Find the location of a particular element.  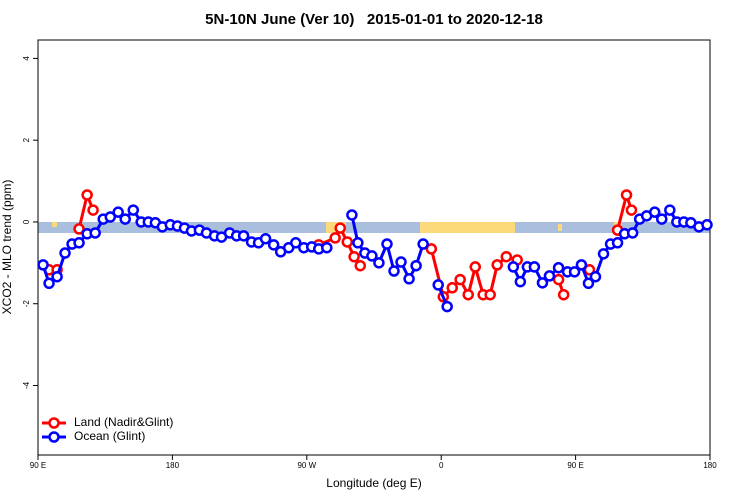

y-tick-label: -2 is located at coordinates (26, 304).